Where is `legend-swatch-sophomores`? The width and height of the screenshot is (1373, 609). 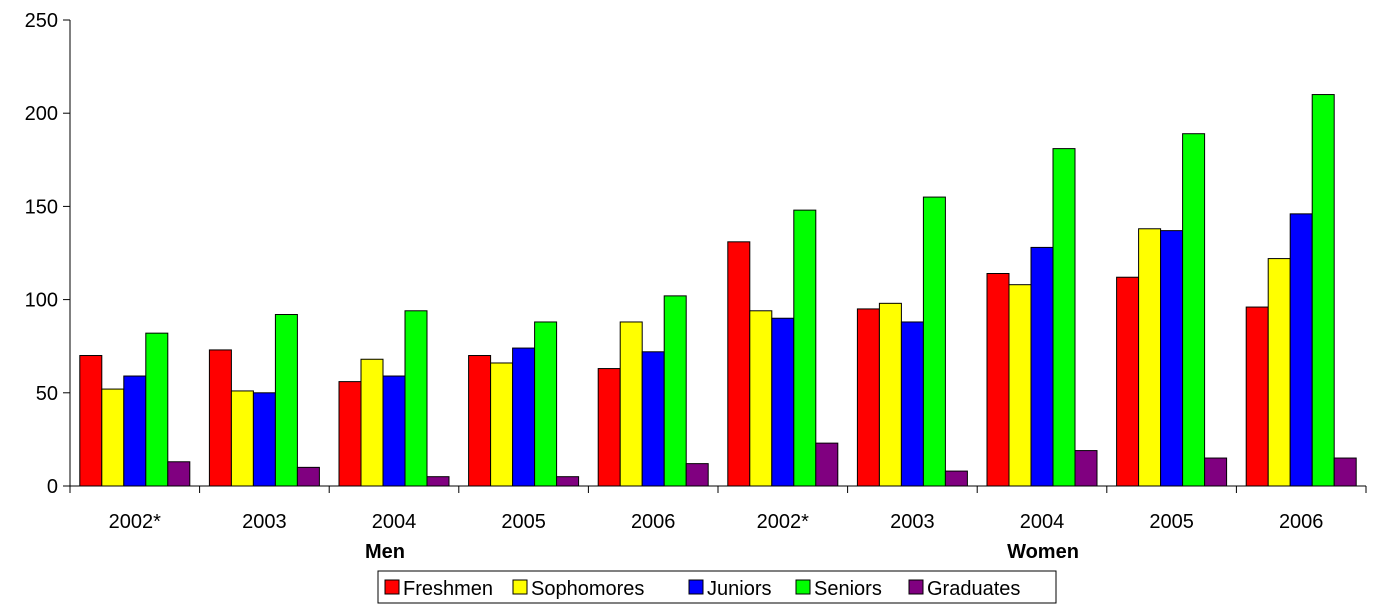
legend-swatch-sophomores is located at coordinates (520, 587).